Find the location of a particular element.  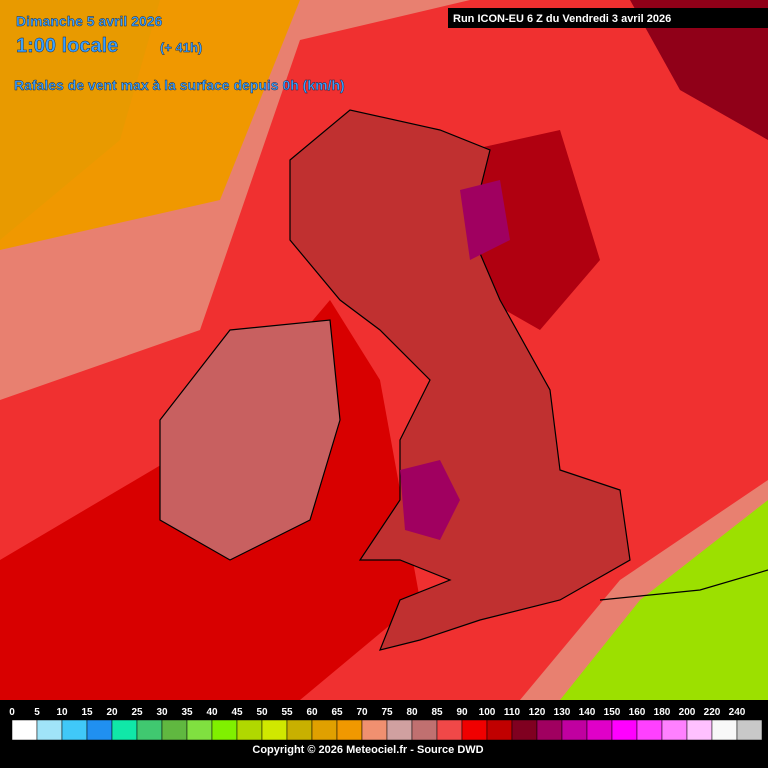

legend-label: 140 is located at coordinates (587, 712).